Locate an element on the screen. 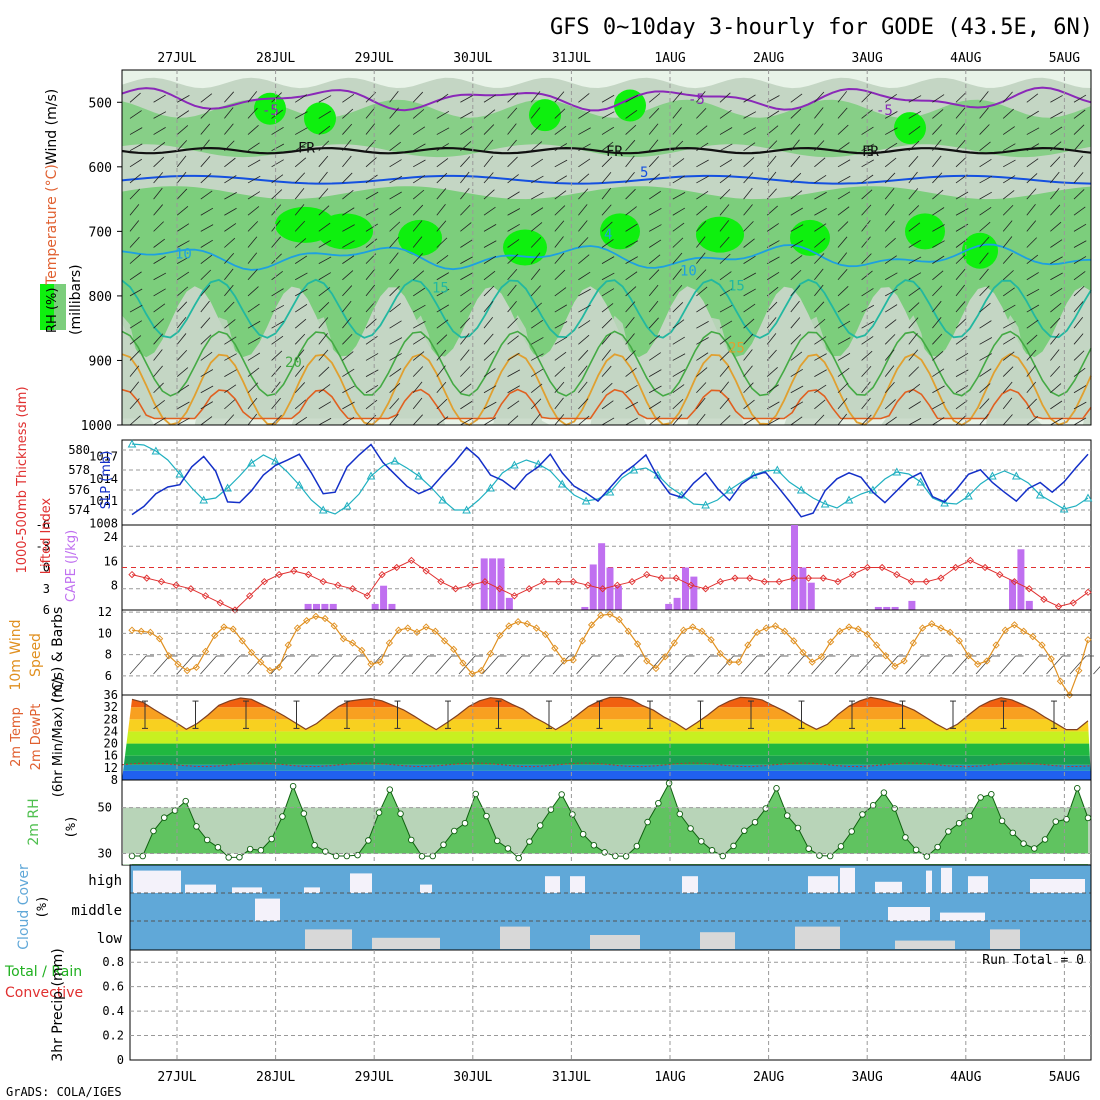 Image resolution: width=1100 pixels, height=1100 pixels. contour-label: -5 is located at coordinates (696, 100).